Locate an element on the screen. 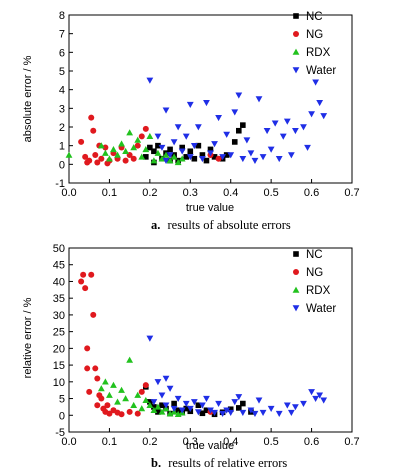  x-tick-label: 0.4 is located at coordinates (230, 442).